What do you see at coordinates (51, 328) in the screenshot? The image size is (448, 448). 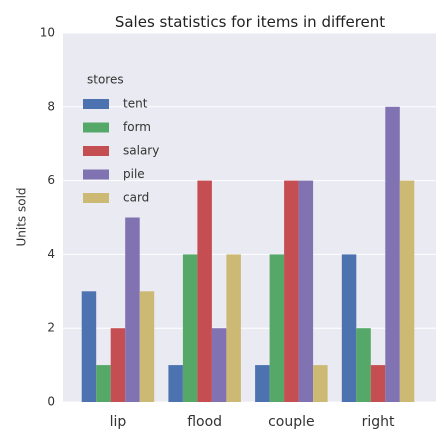 I see `y-tick-label: 2` at bounding box center [51, 328].